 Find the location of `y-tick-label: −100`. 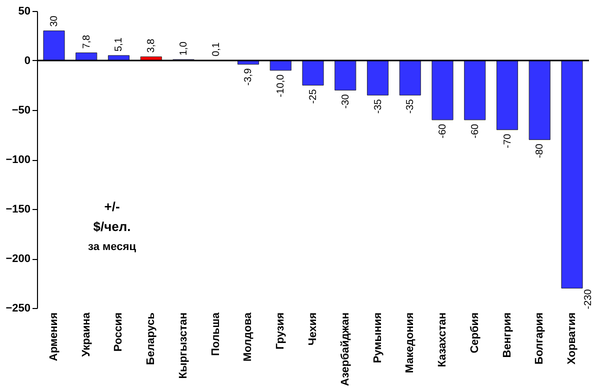

y-tick-label: −100 is located at coordinates (18, 160).